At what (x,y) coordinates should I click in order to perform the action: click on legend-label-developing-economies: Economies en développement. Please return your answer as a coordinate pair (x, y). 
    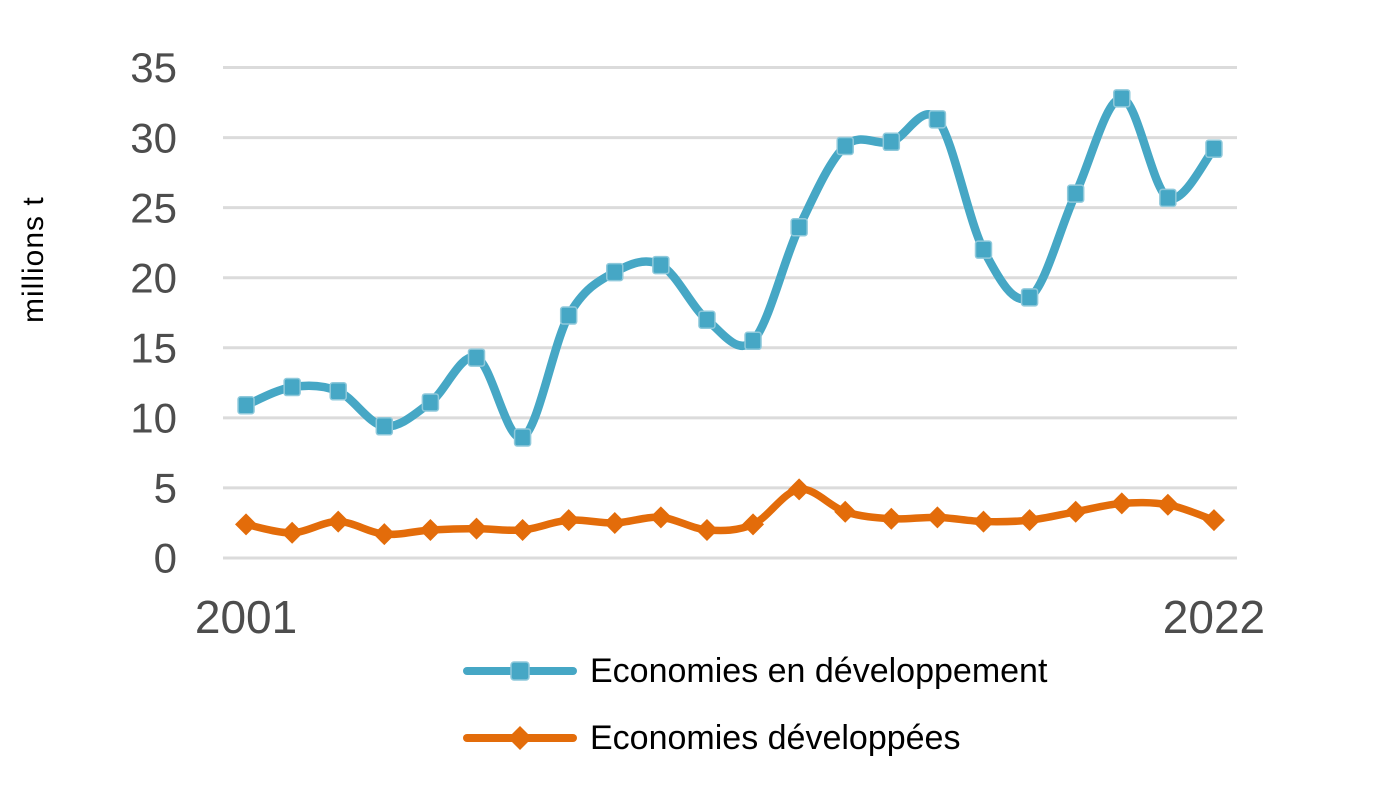
    Looking at the image, I should click on (819, 670).